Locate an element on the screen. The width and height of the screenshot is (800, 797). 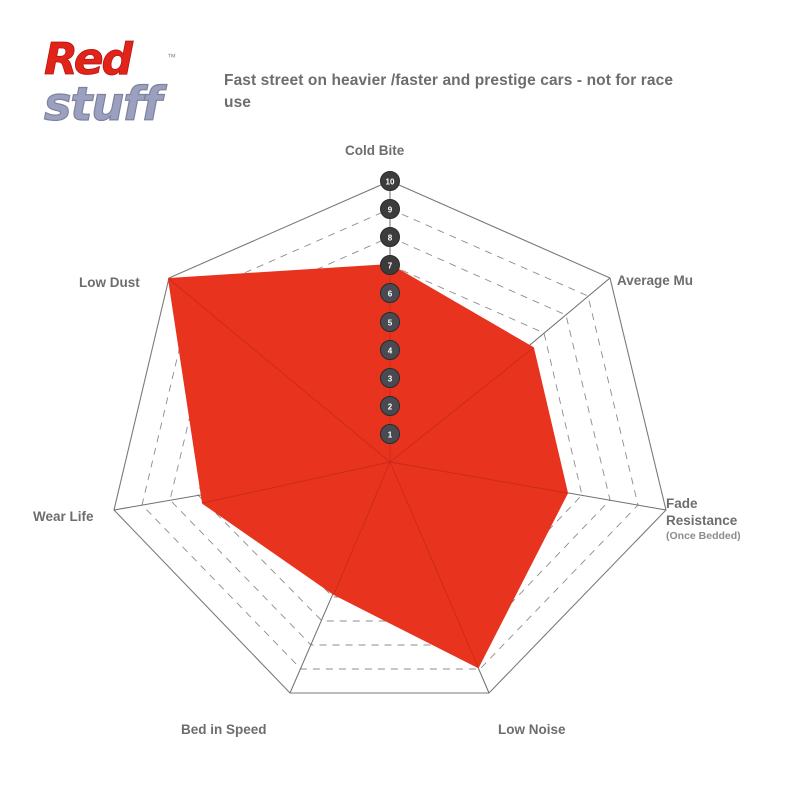
svg-text: Red is located at coordinates (89, 60).